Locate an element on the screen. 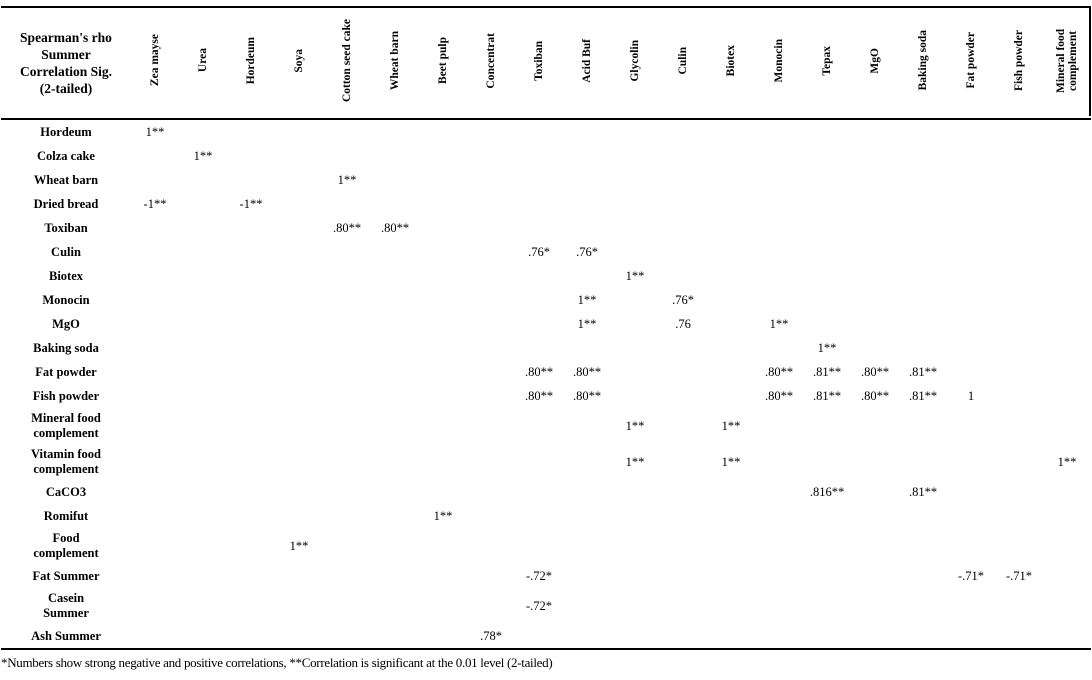 This screenshot has height=680, width=1092. value-cell: .78* is located at coordinates (491, 637).